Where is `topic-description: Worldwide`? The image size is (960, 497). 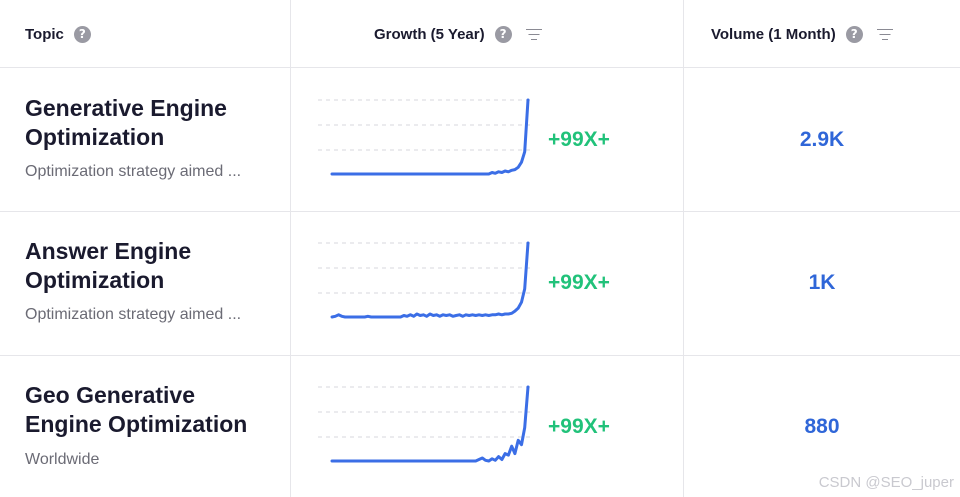 topic-description: Worldwide is located at coordinates (62, 459).